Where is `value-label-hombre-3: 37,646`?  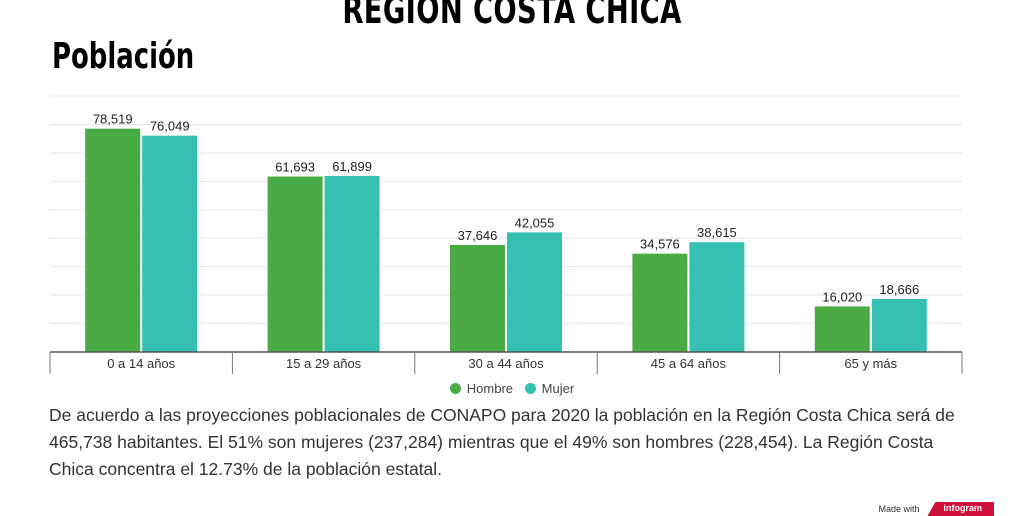 value-label-hombre-3: 37,646 is located at coordinates (478, 235).